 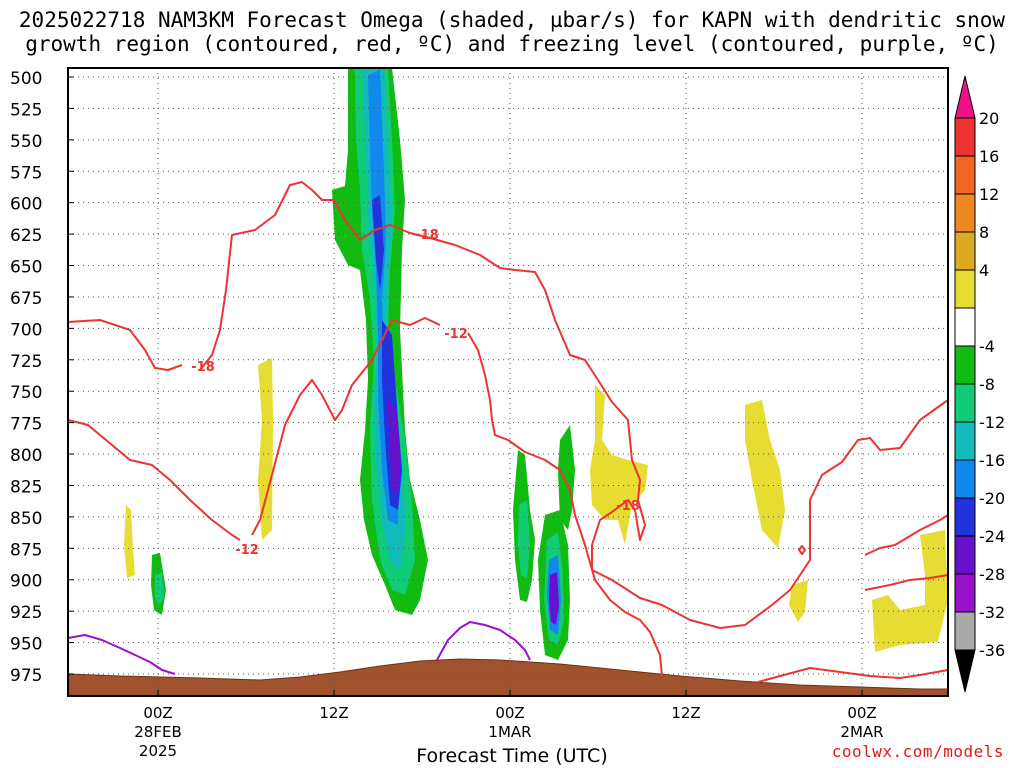 What do you see at coordinates (26, 362) in the screenshot?
I see `y-tick-label: 725` at bounding box center [26, 362].